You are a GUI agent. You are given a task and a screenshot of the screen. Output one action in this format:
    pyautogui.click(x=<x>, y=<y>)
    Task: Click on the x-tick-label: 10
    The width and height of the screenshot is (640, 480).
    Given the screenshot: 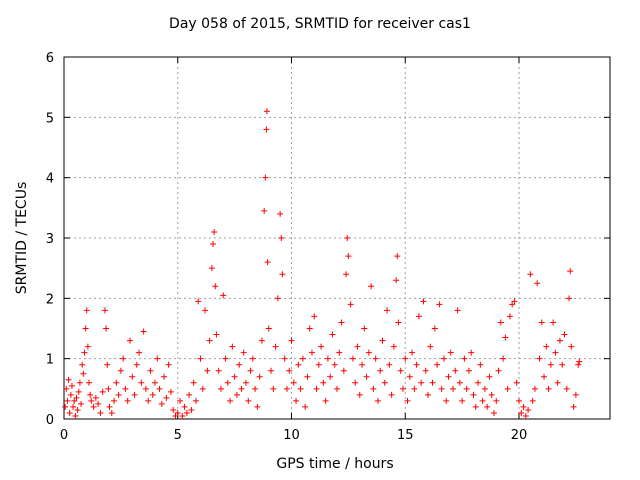 What is the action you would take?
    pyautogui.click(x=291, y=435)
    